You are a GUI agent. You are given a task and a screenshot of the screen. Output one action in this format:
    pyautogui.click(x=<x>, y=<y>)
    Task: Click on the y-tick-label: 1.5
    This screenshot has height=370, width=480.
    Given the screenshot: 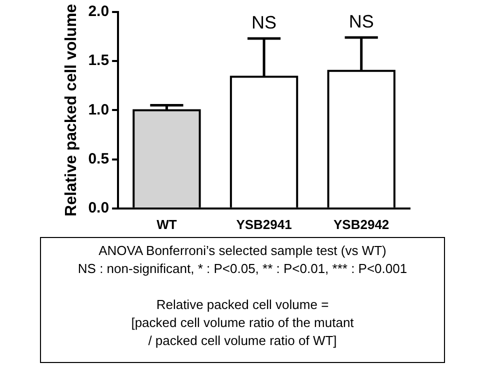 What is the action you would take?
    pyautogui.click(x=99, y=61)
    